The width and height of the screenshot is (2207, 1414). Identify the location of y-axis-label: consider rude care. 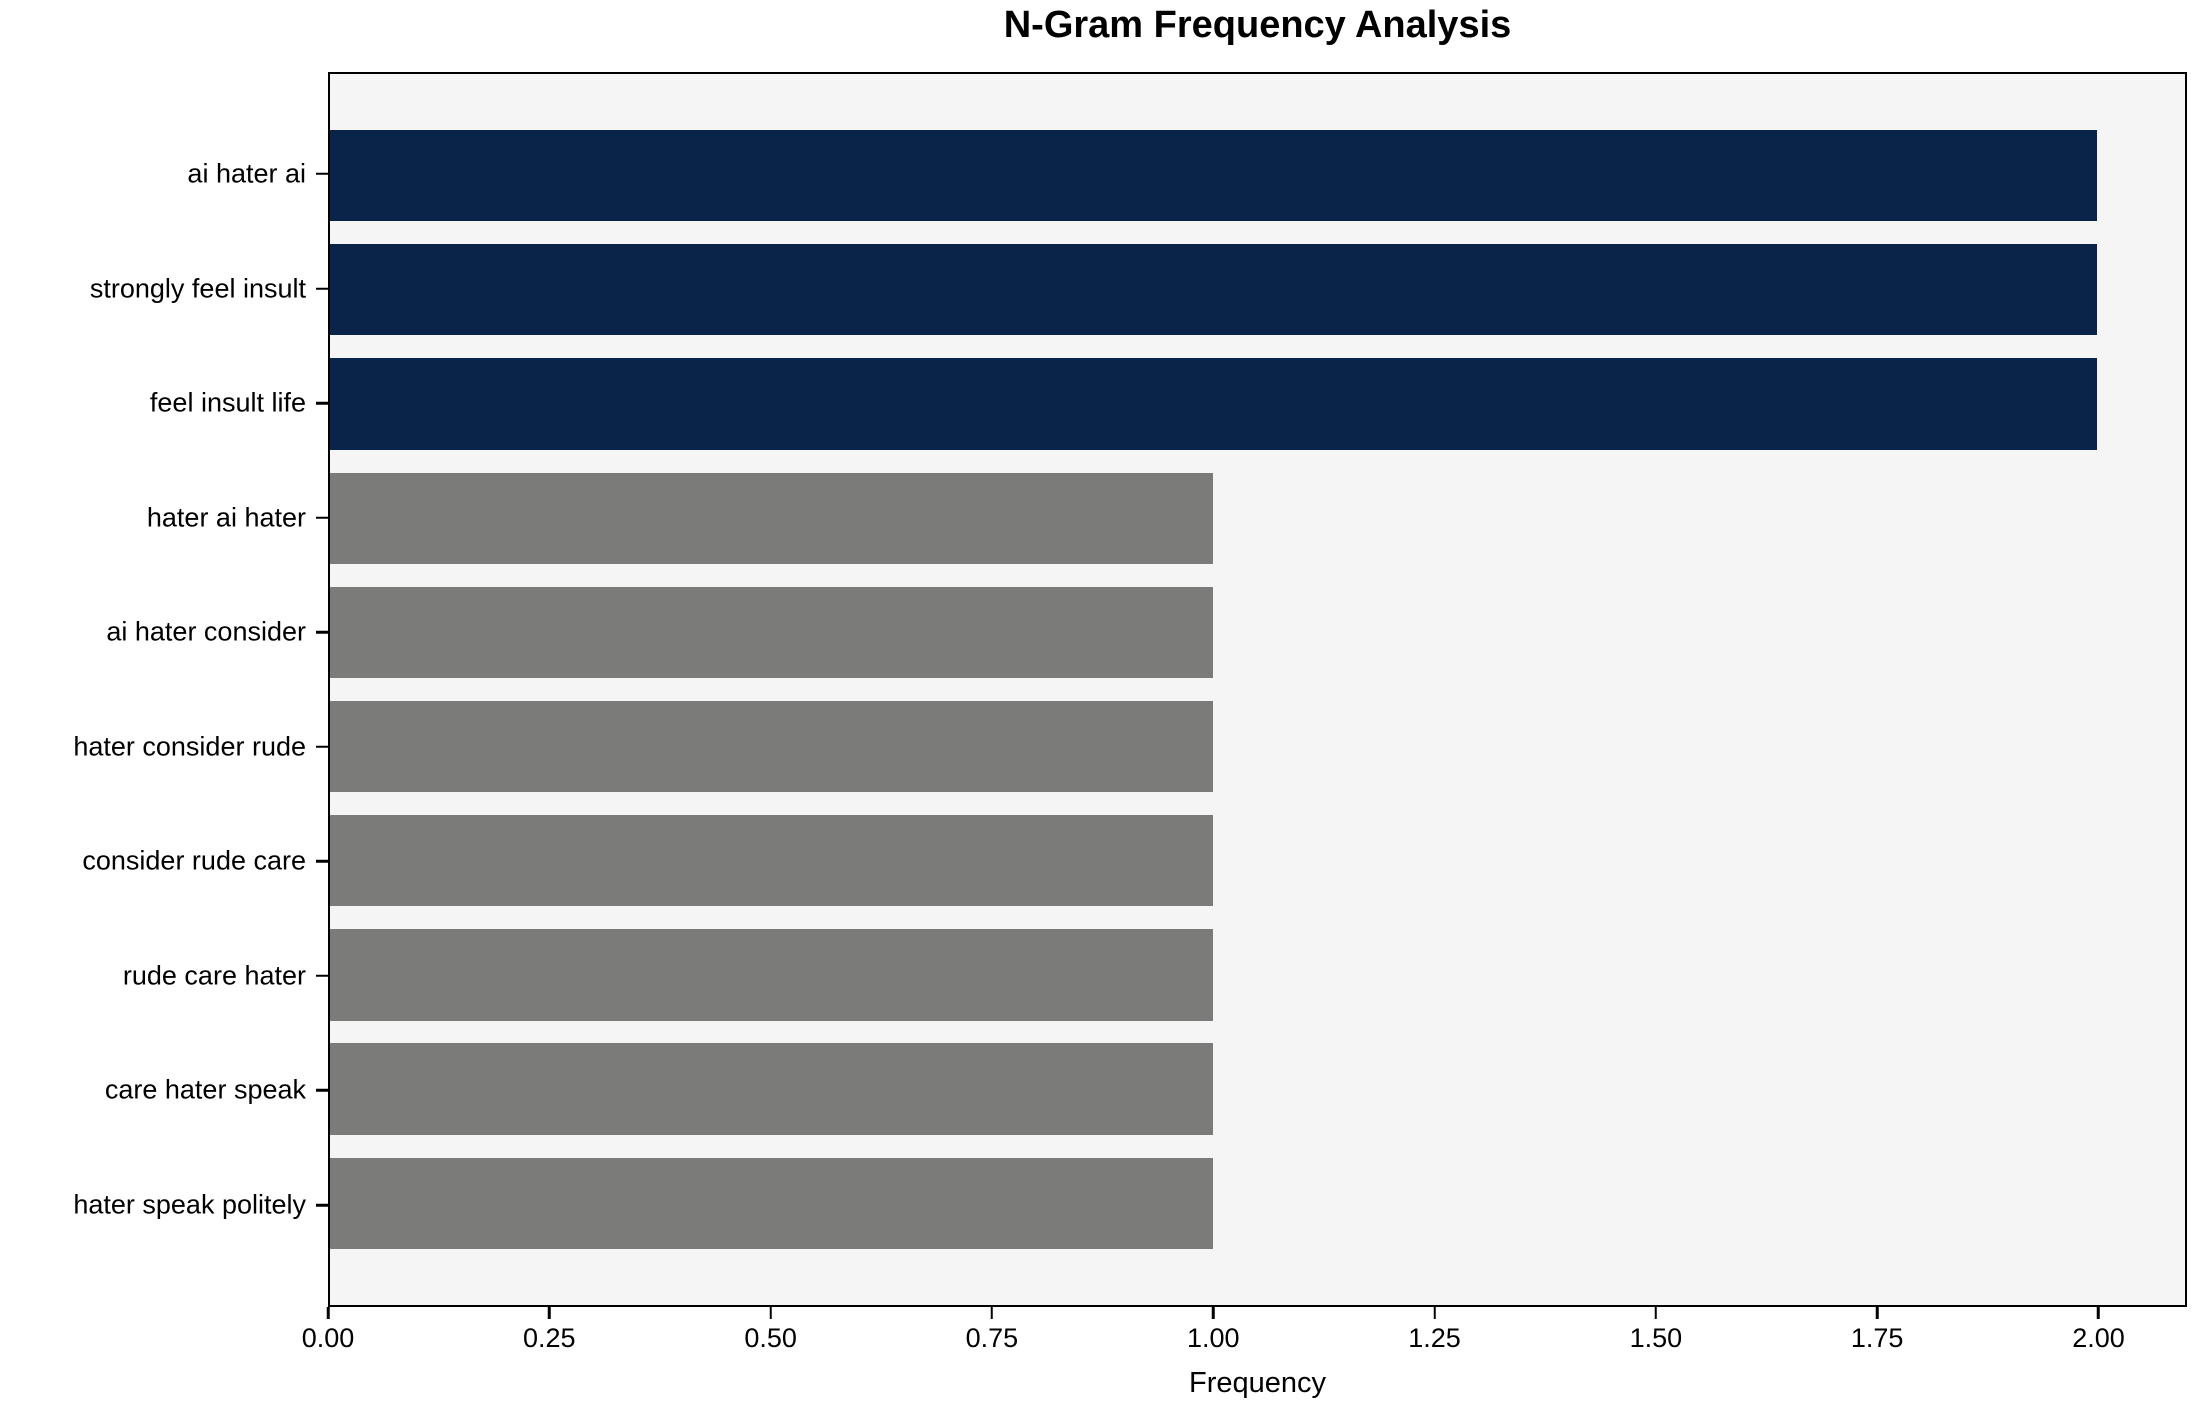
(194, 860).